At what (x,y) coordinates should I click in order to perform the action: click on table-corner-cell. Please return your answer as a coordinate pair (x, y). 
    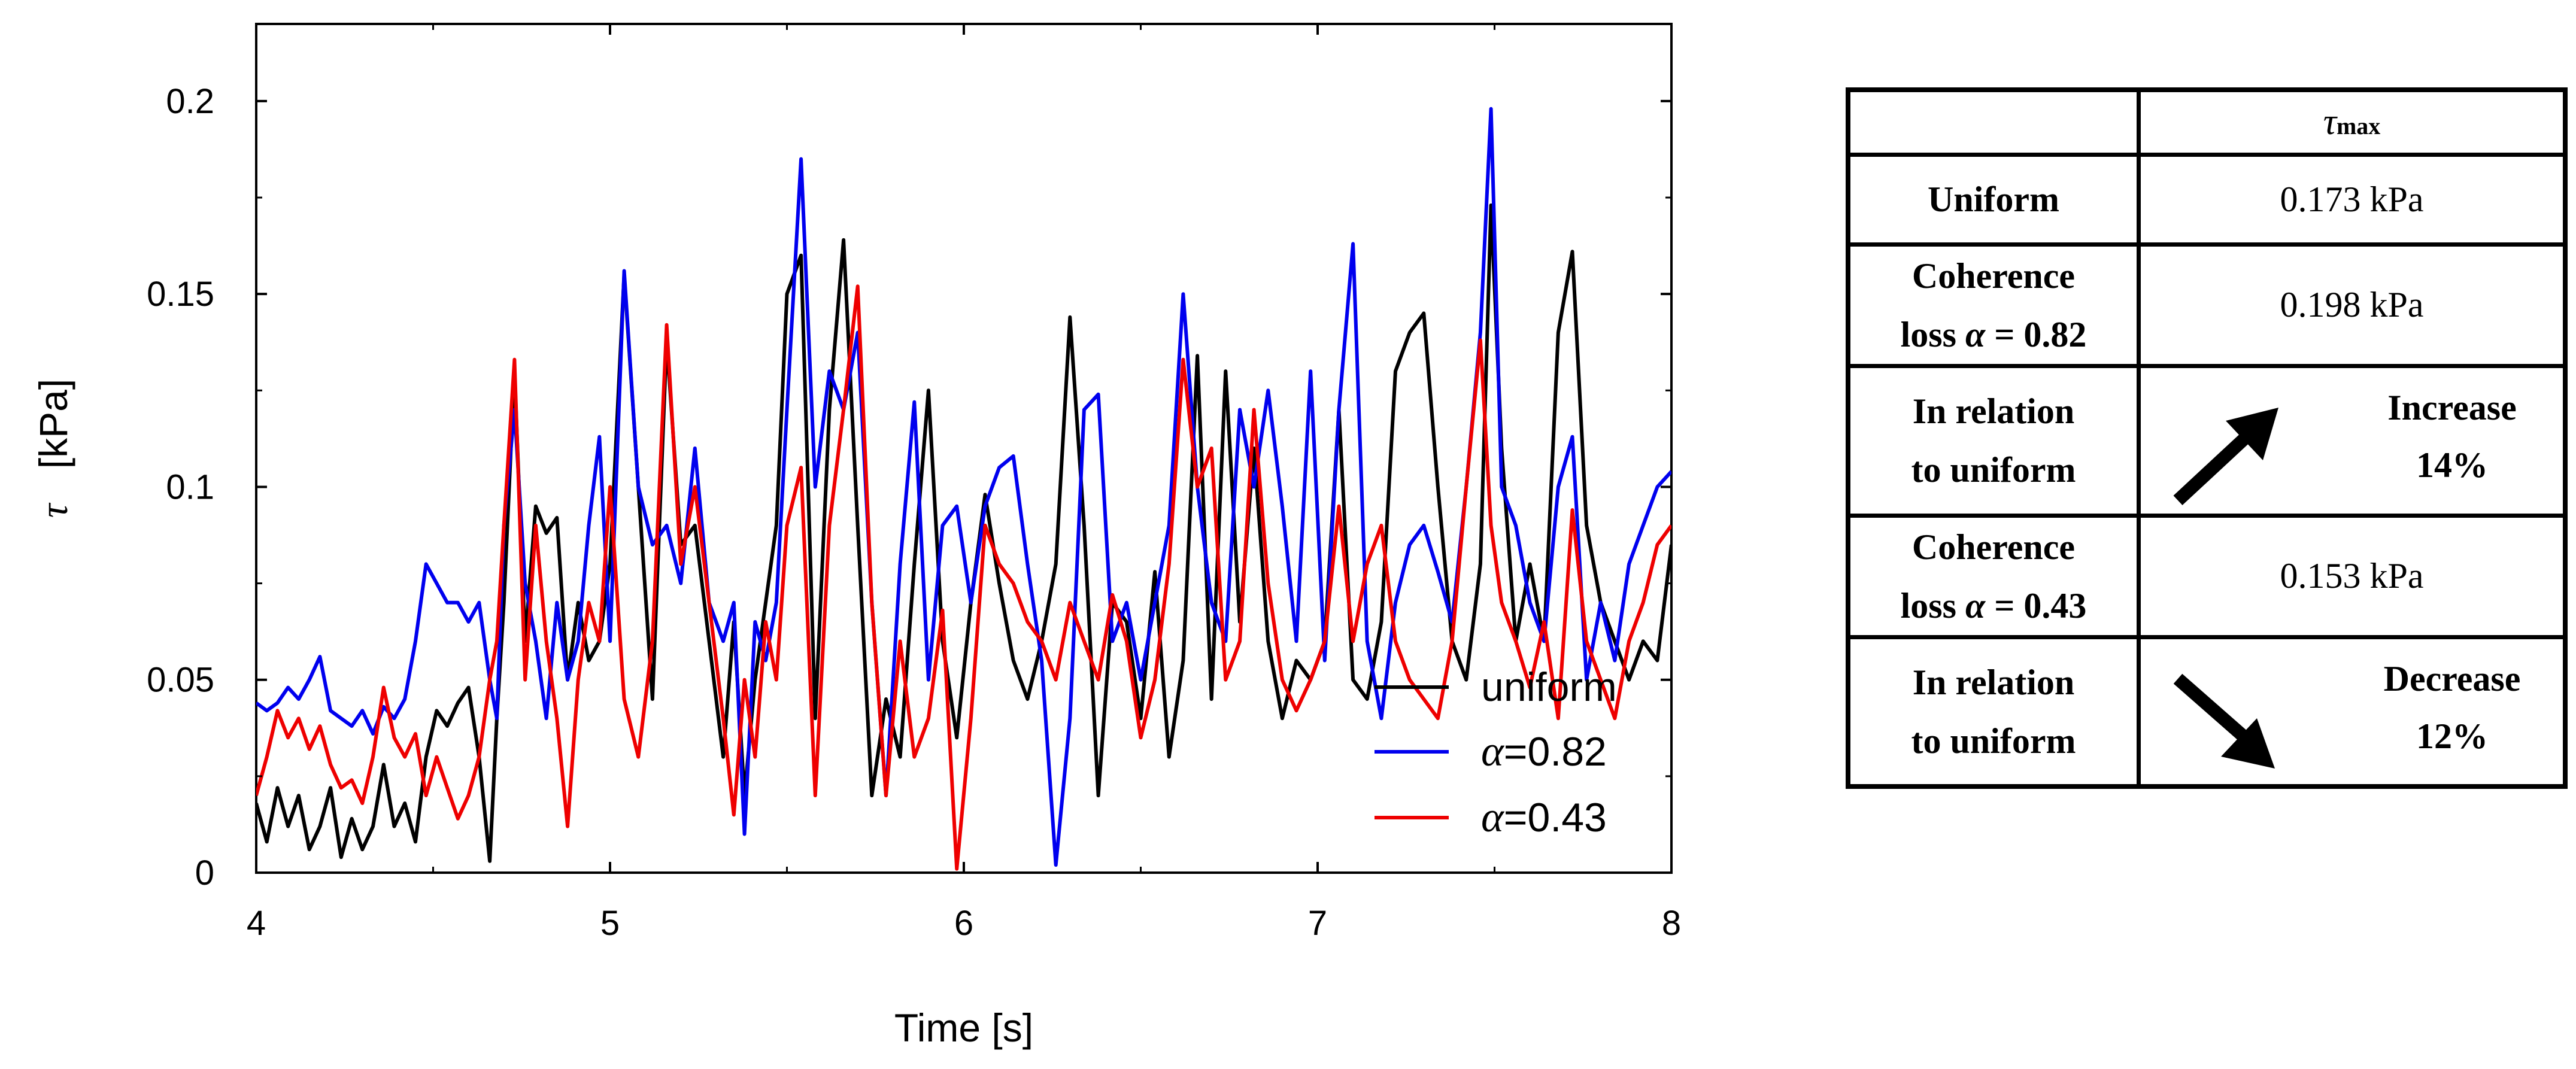
    Looking at the image, I should click on (1993, 122).